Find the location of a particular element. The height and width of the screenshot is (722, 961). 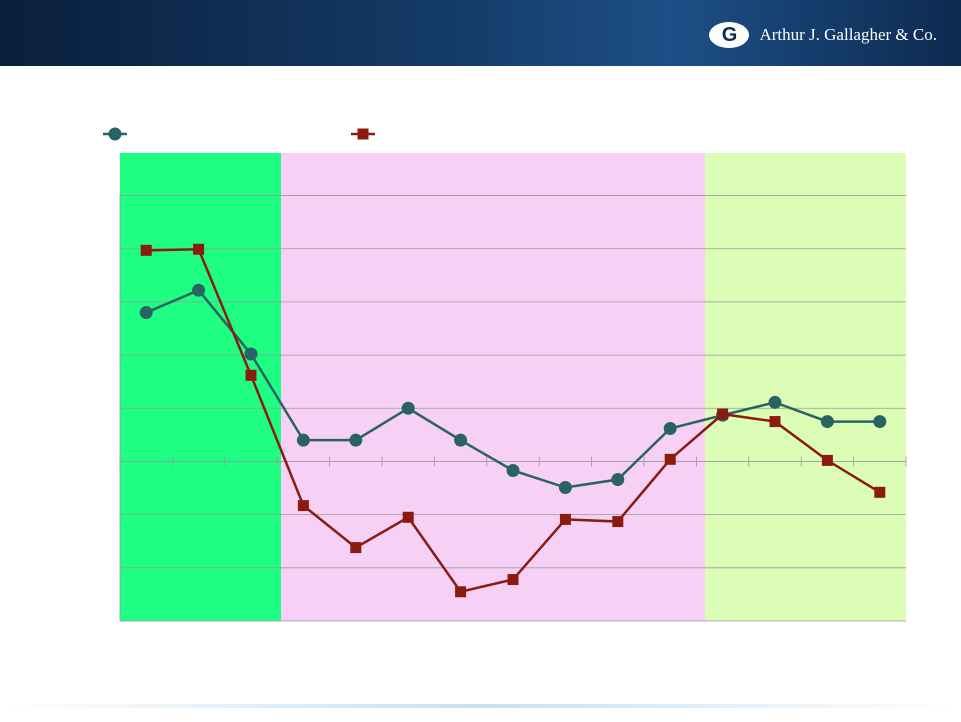

footer-line is located at coordinates (480, 706).